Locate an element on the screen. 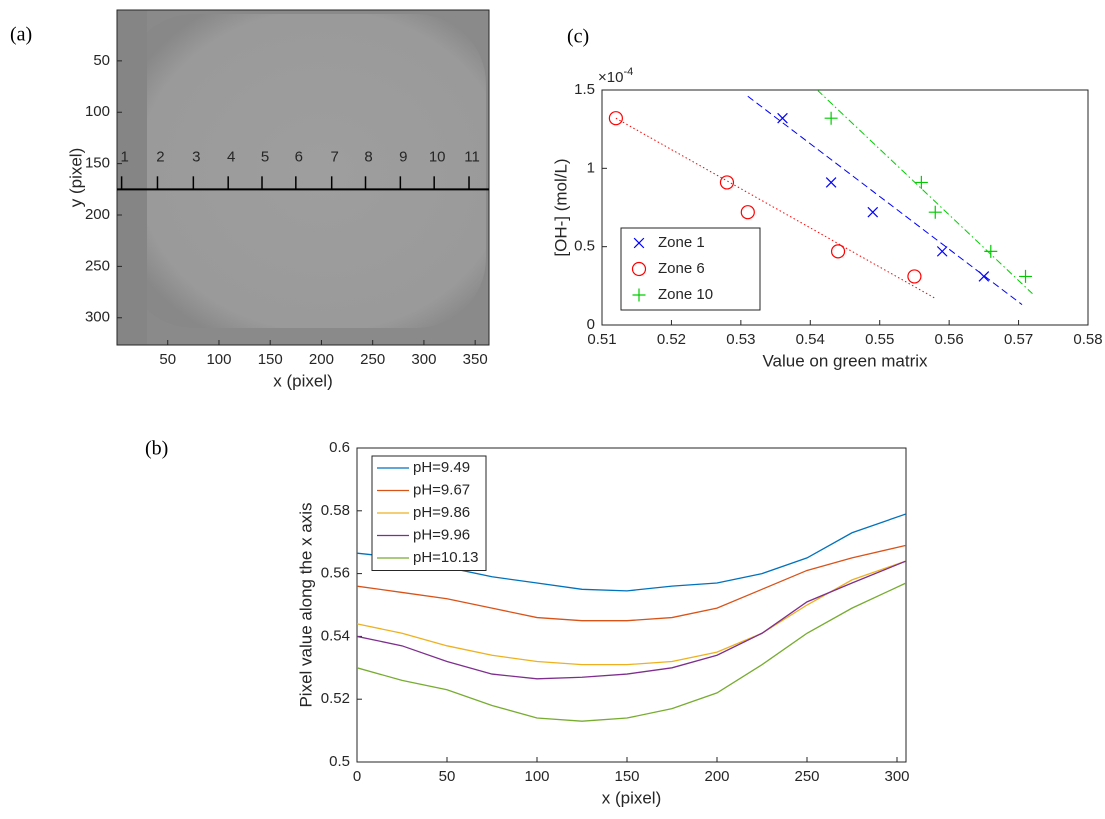 The width and height of the screenshot is (1105, 819). zone-label: 9 is located at coordinates (403, 156).